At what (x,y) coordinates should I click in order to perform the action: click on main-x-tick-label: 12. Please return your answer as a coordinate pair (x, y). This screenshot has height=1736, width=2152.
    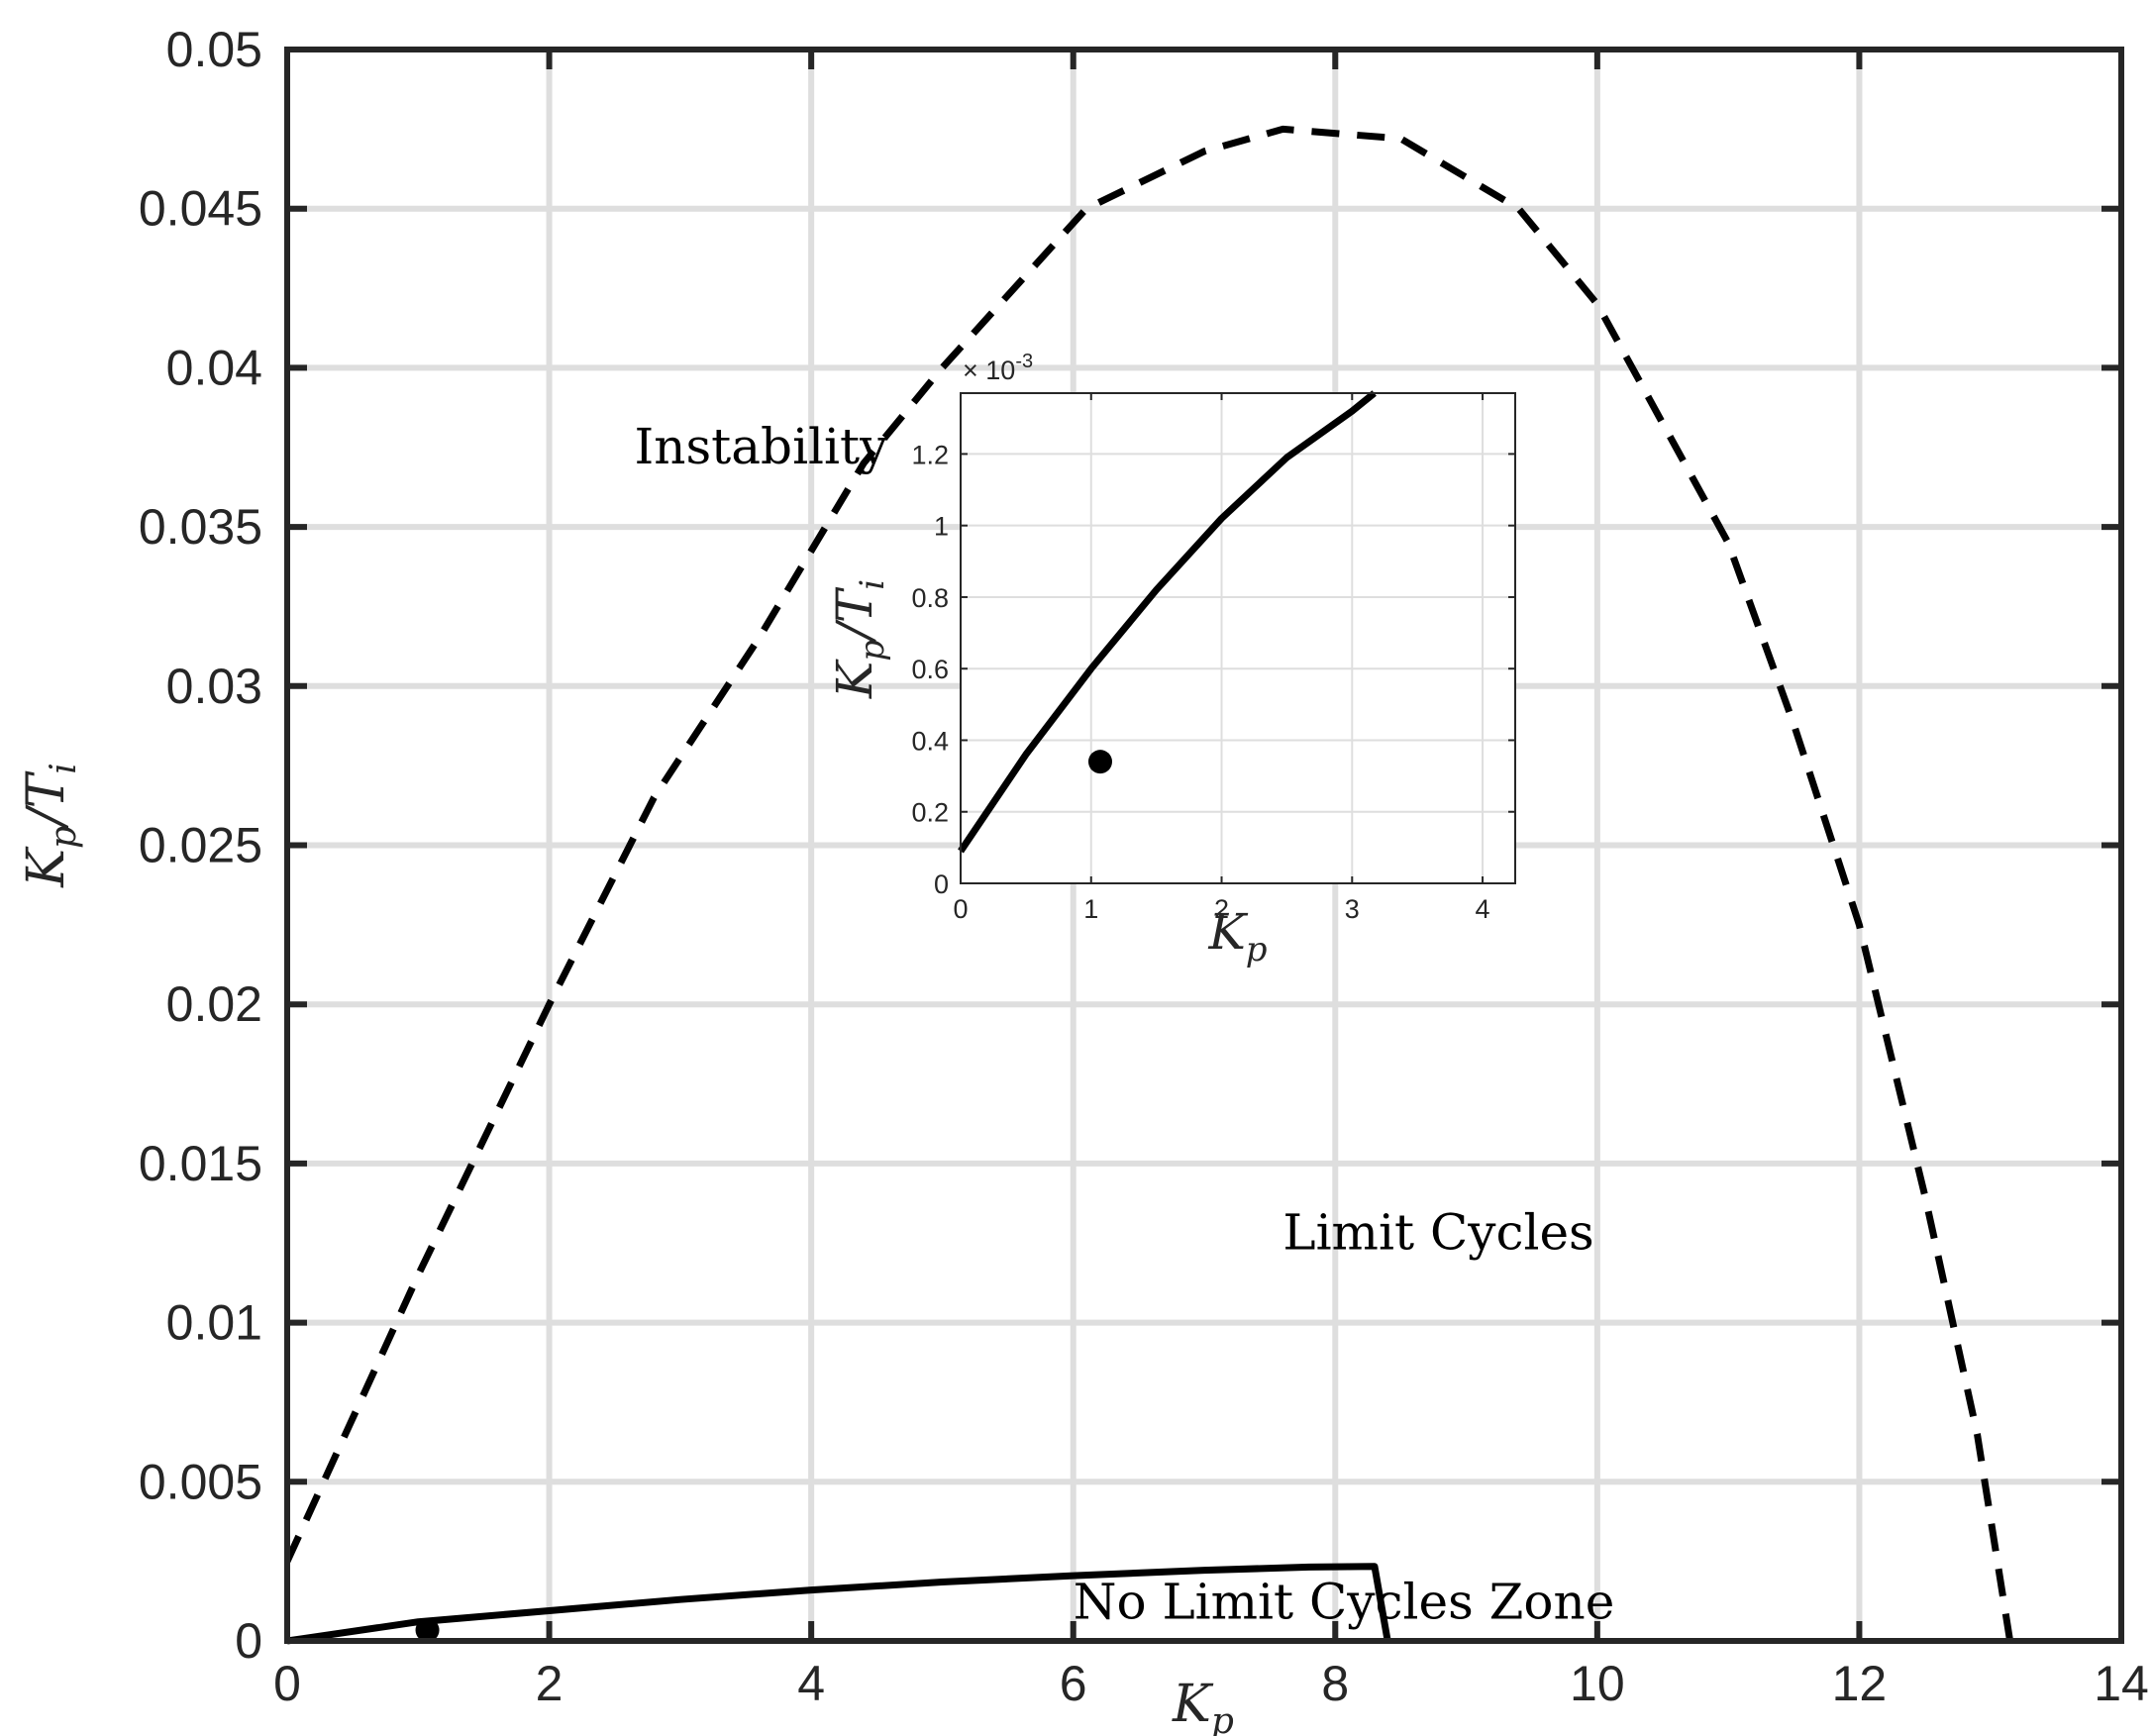
    Looking at the image, I should click on (1860, 1683).